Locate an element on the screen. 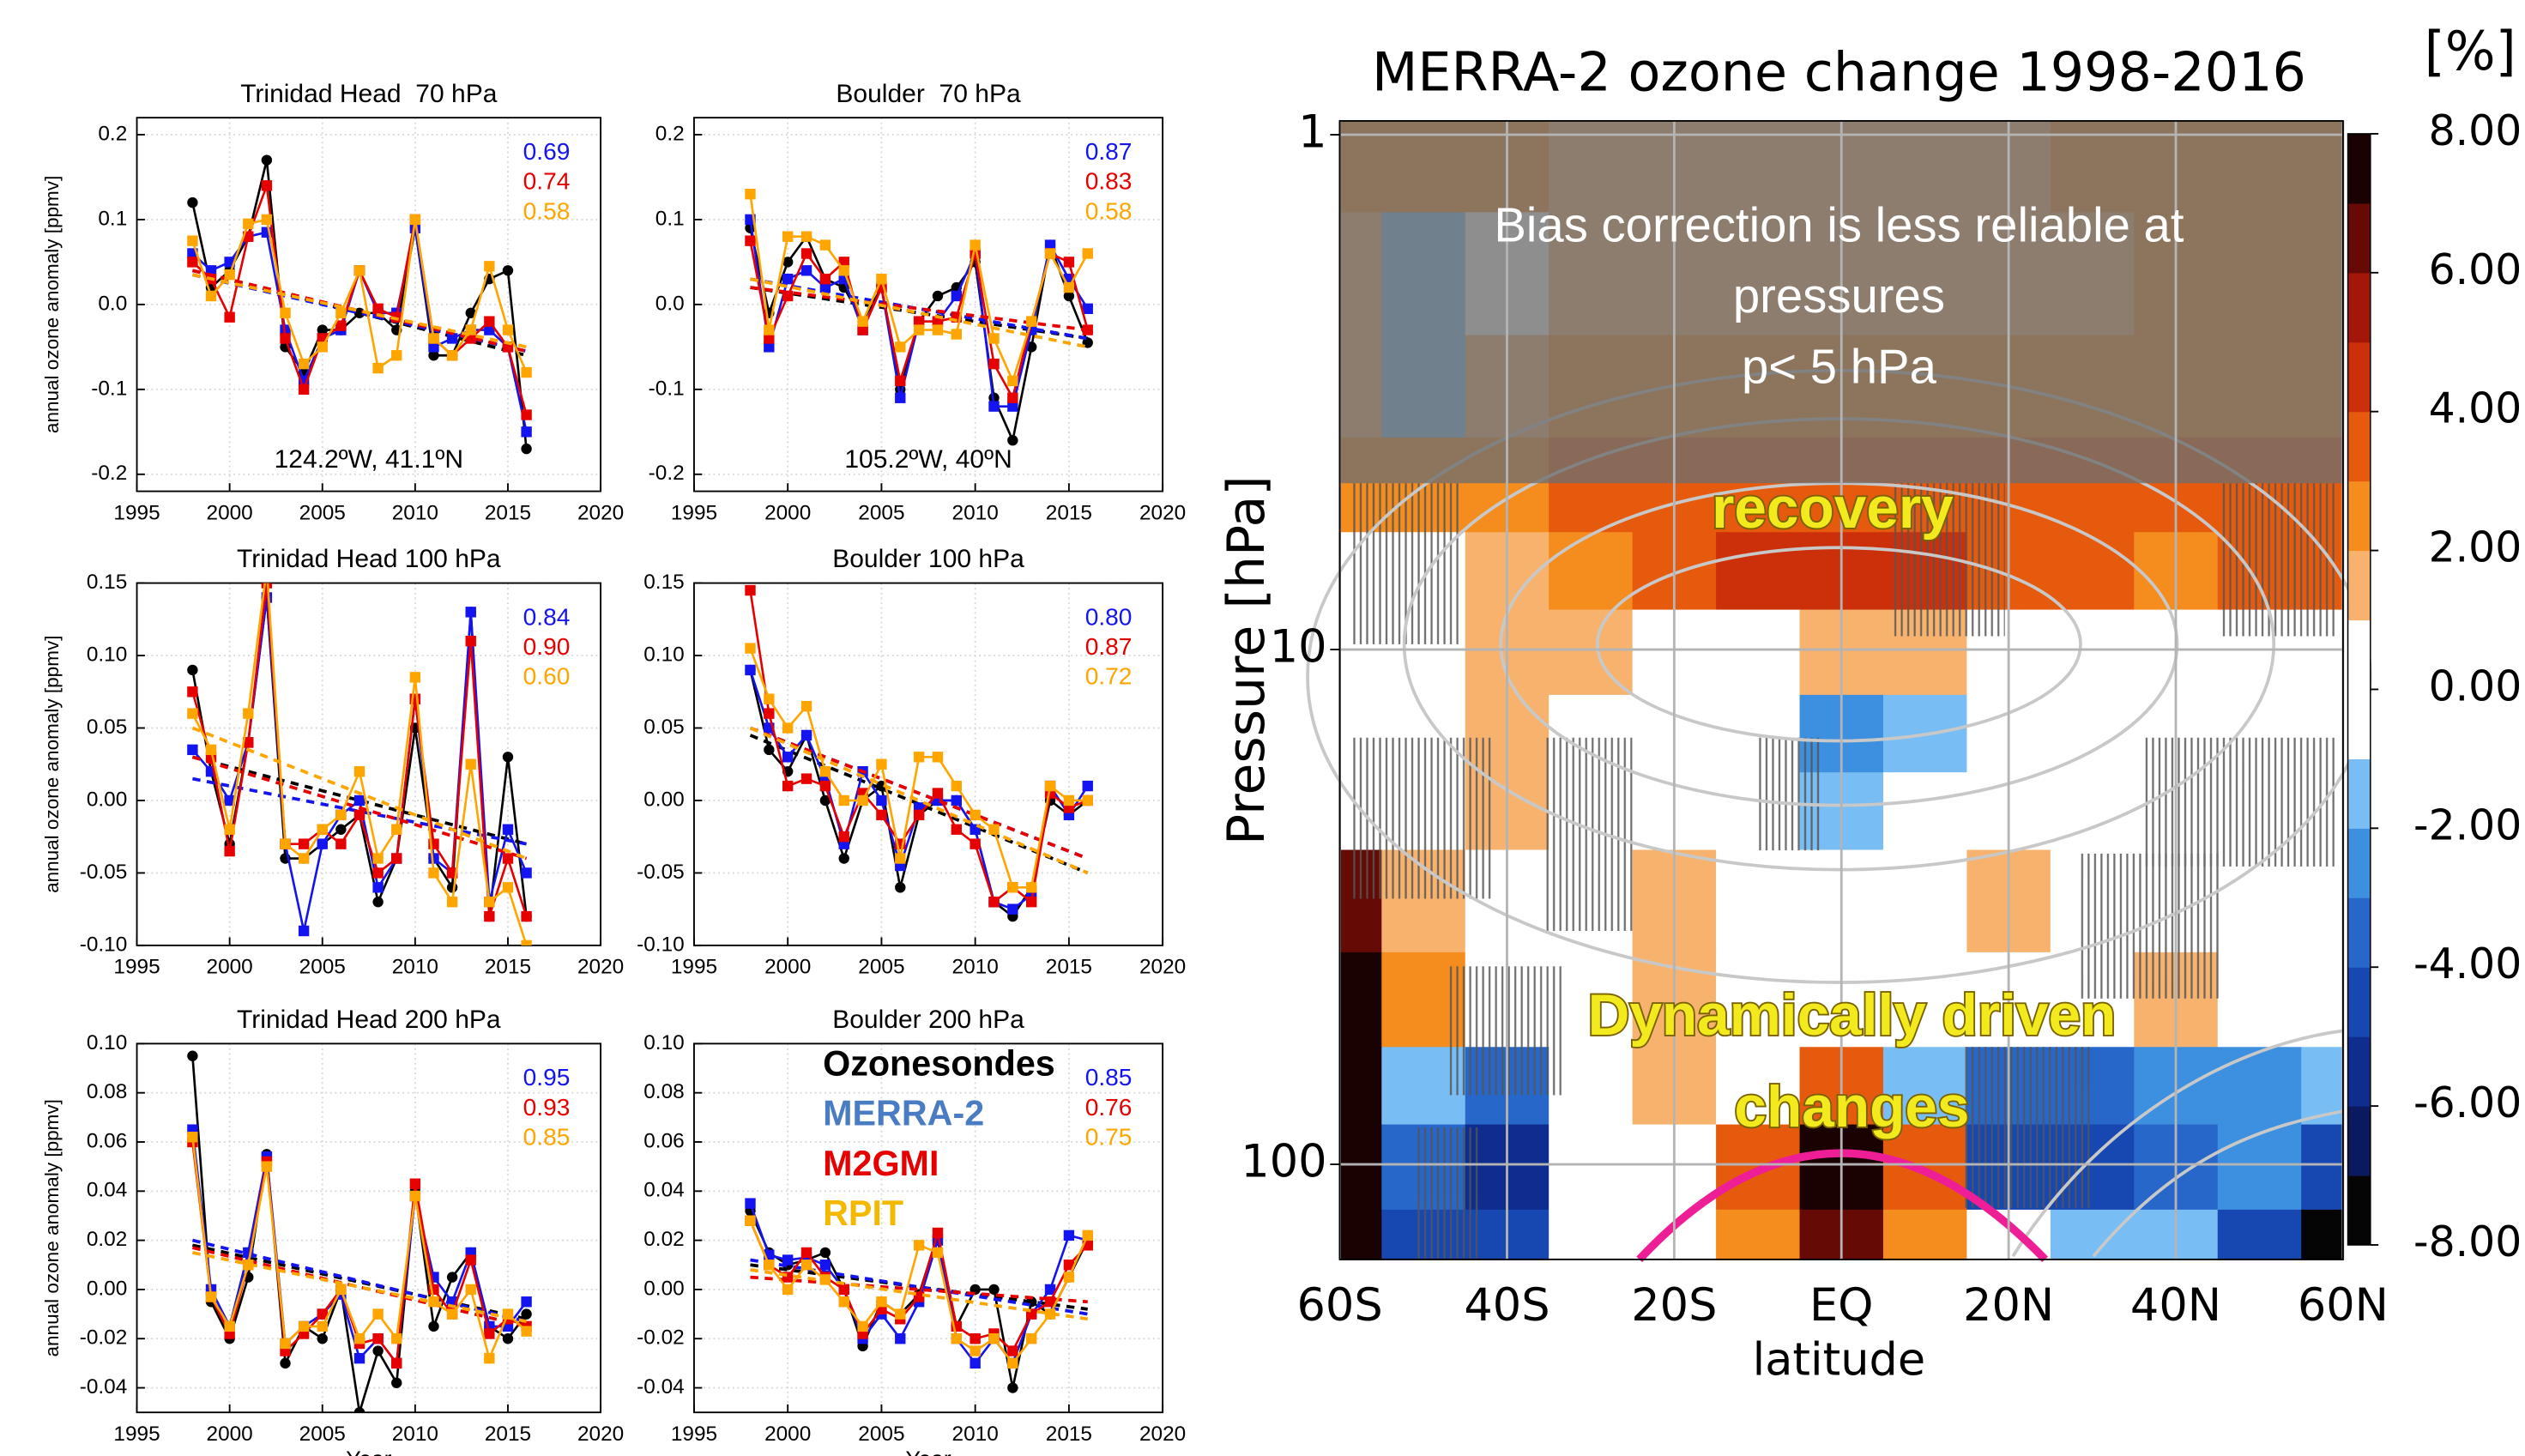  y-tick-label: 0.00 is located at coordinates (107, 799).